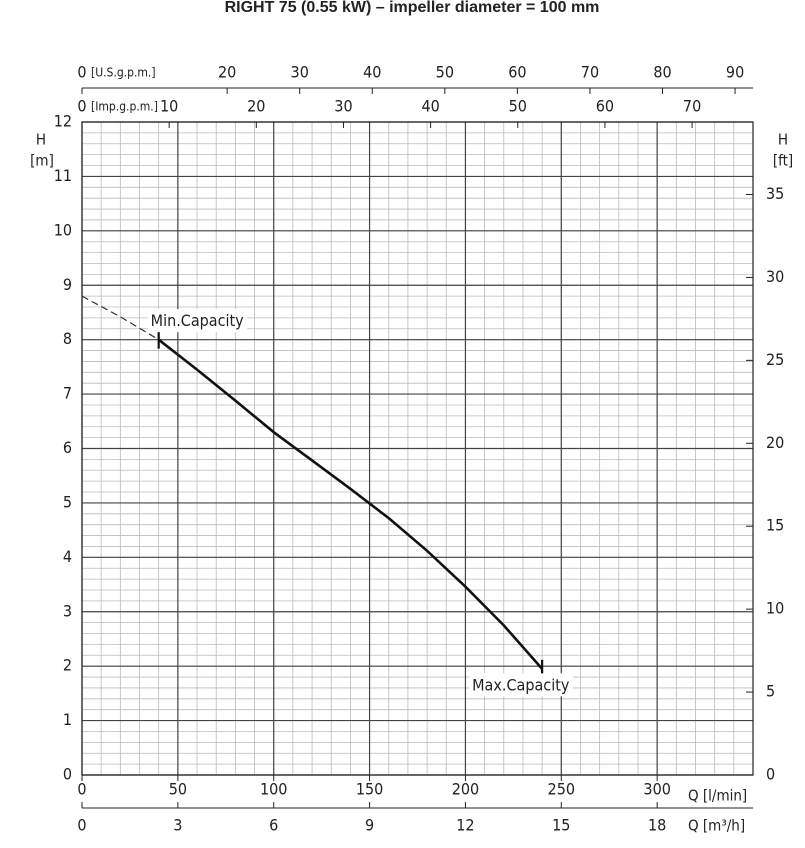  I want to click on secondary-axis-label: [Imp.g.p.m.], so click(124, 107).